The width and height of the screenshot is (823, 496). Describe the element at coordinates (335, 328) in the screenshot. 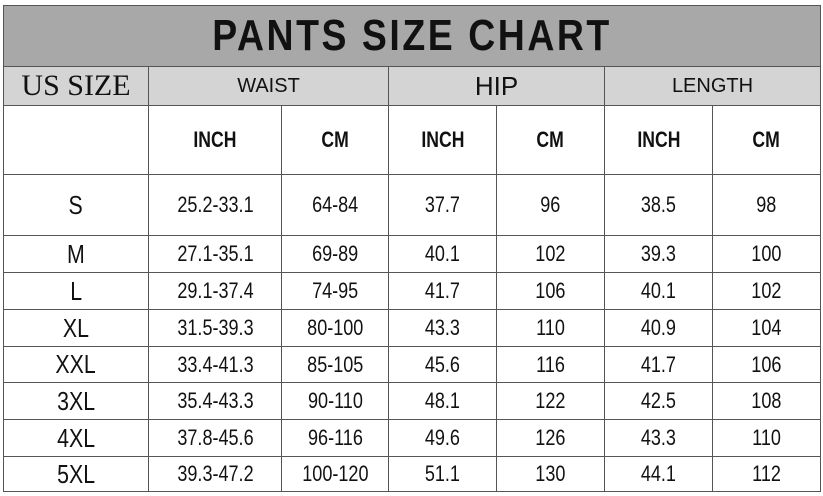

I see `table-cell: 80-100` at that location.